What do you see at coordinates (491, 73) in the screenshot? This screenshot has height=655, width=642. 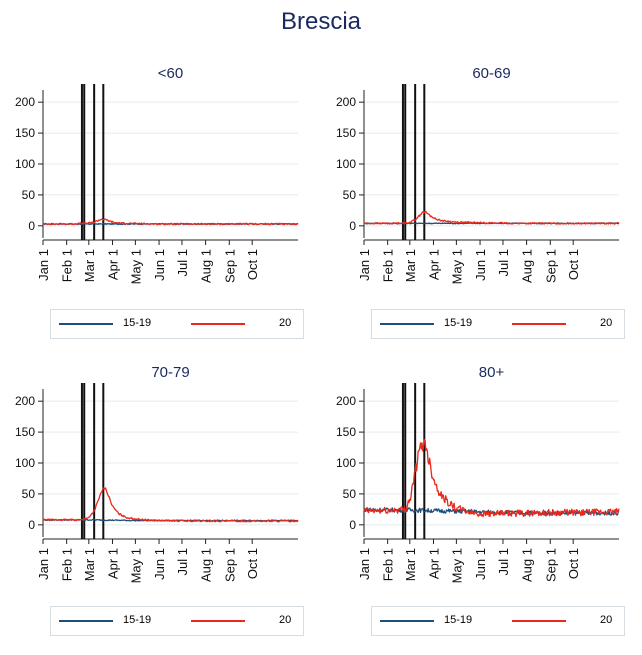 I see `chart-title: 60-69` at bounding box center [491, 73].